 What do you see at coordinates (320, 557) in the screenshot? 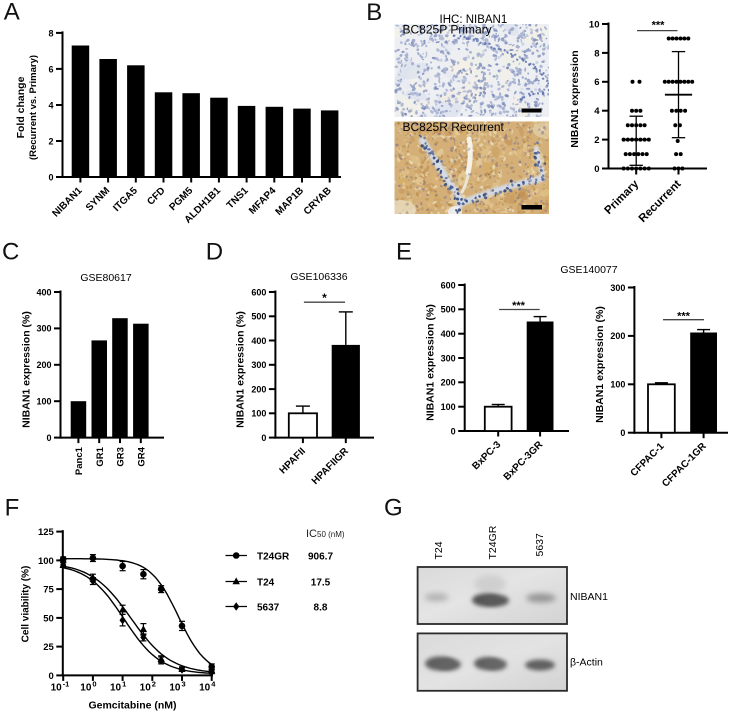
I see `svg-text: 906.7` at bounding box center [320, 557].